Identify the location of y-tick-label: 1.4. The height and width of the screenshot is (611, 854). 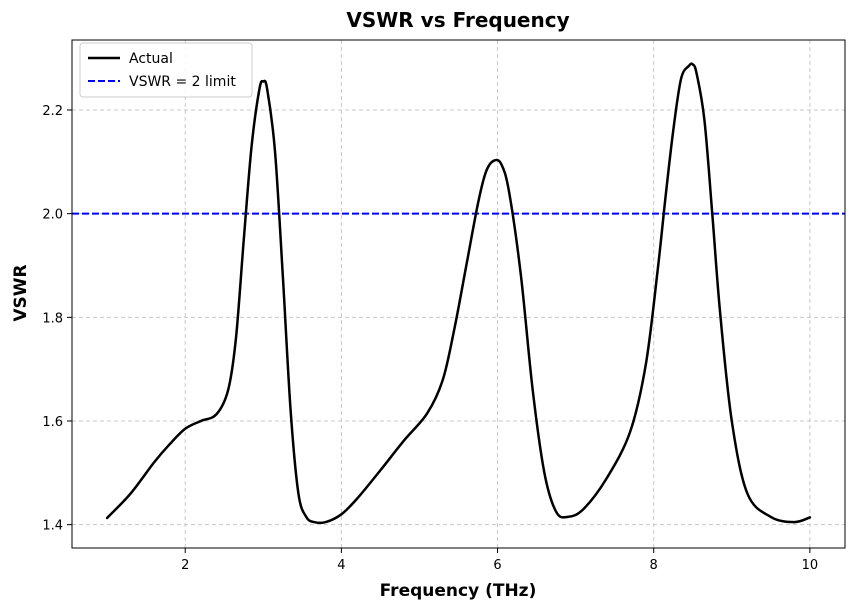
(52, 526).